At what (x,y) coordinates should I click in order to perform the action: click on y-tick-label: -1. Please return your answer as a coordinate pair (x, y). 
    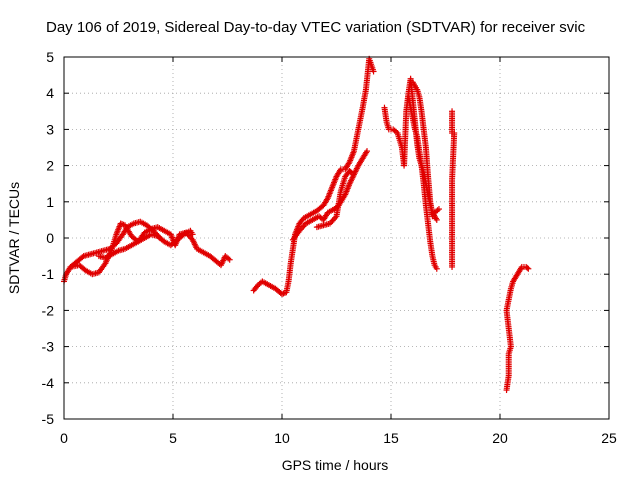
    Looking at the image, I should click on (48, 274).